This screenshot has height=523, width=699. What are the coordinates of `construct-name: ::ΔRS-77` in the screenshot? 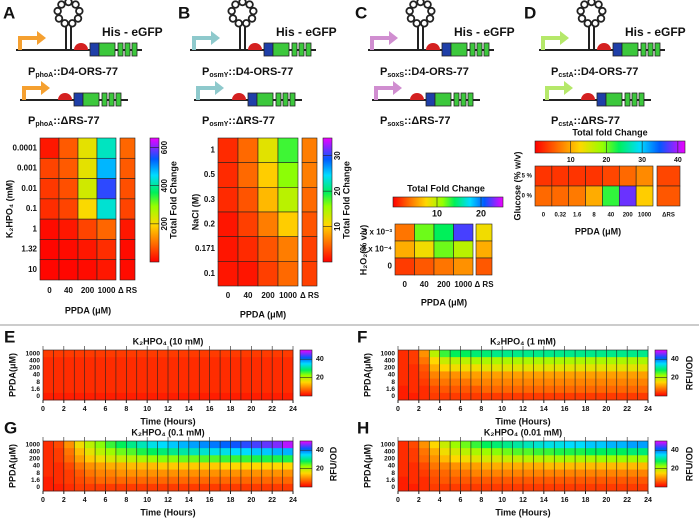 It's located at (251, 121).